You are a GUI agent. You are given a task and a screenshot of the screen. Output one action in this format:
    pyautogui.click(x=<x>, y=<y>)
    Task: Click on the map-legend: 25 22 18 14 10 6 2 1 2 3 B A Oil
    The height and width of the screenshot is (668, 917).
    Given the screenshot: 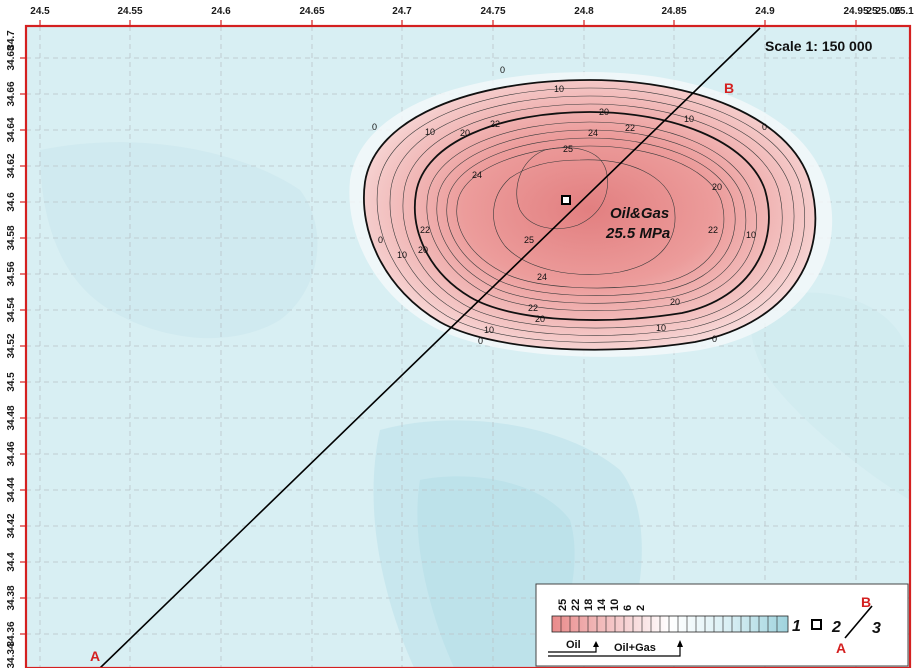 What is the action you would take?
    pyautogui.click(x=722, y=625)
    